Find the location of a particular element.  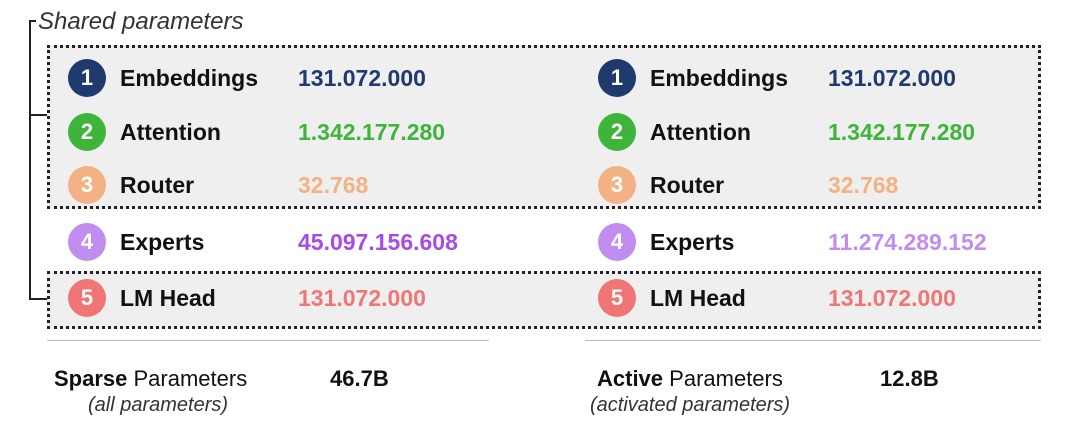

active-divider is located at coordinates (813, 340).